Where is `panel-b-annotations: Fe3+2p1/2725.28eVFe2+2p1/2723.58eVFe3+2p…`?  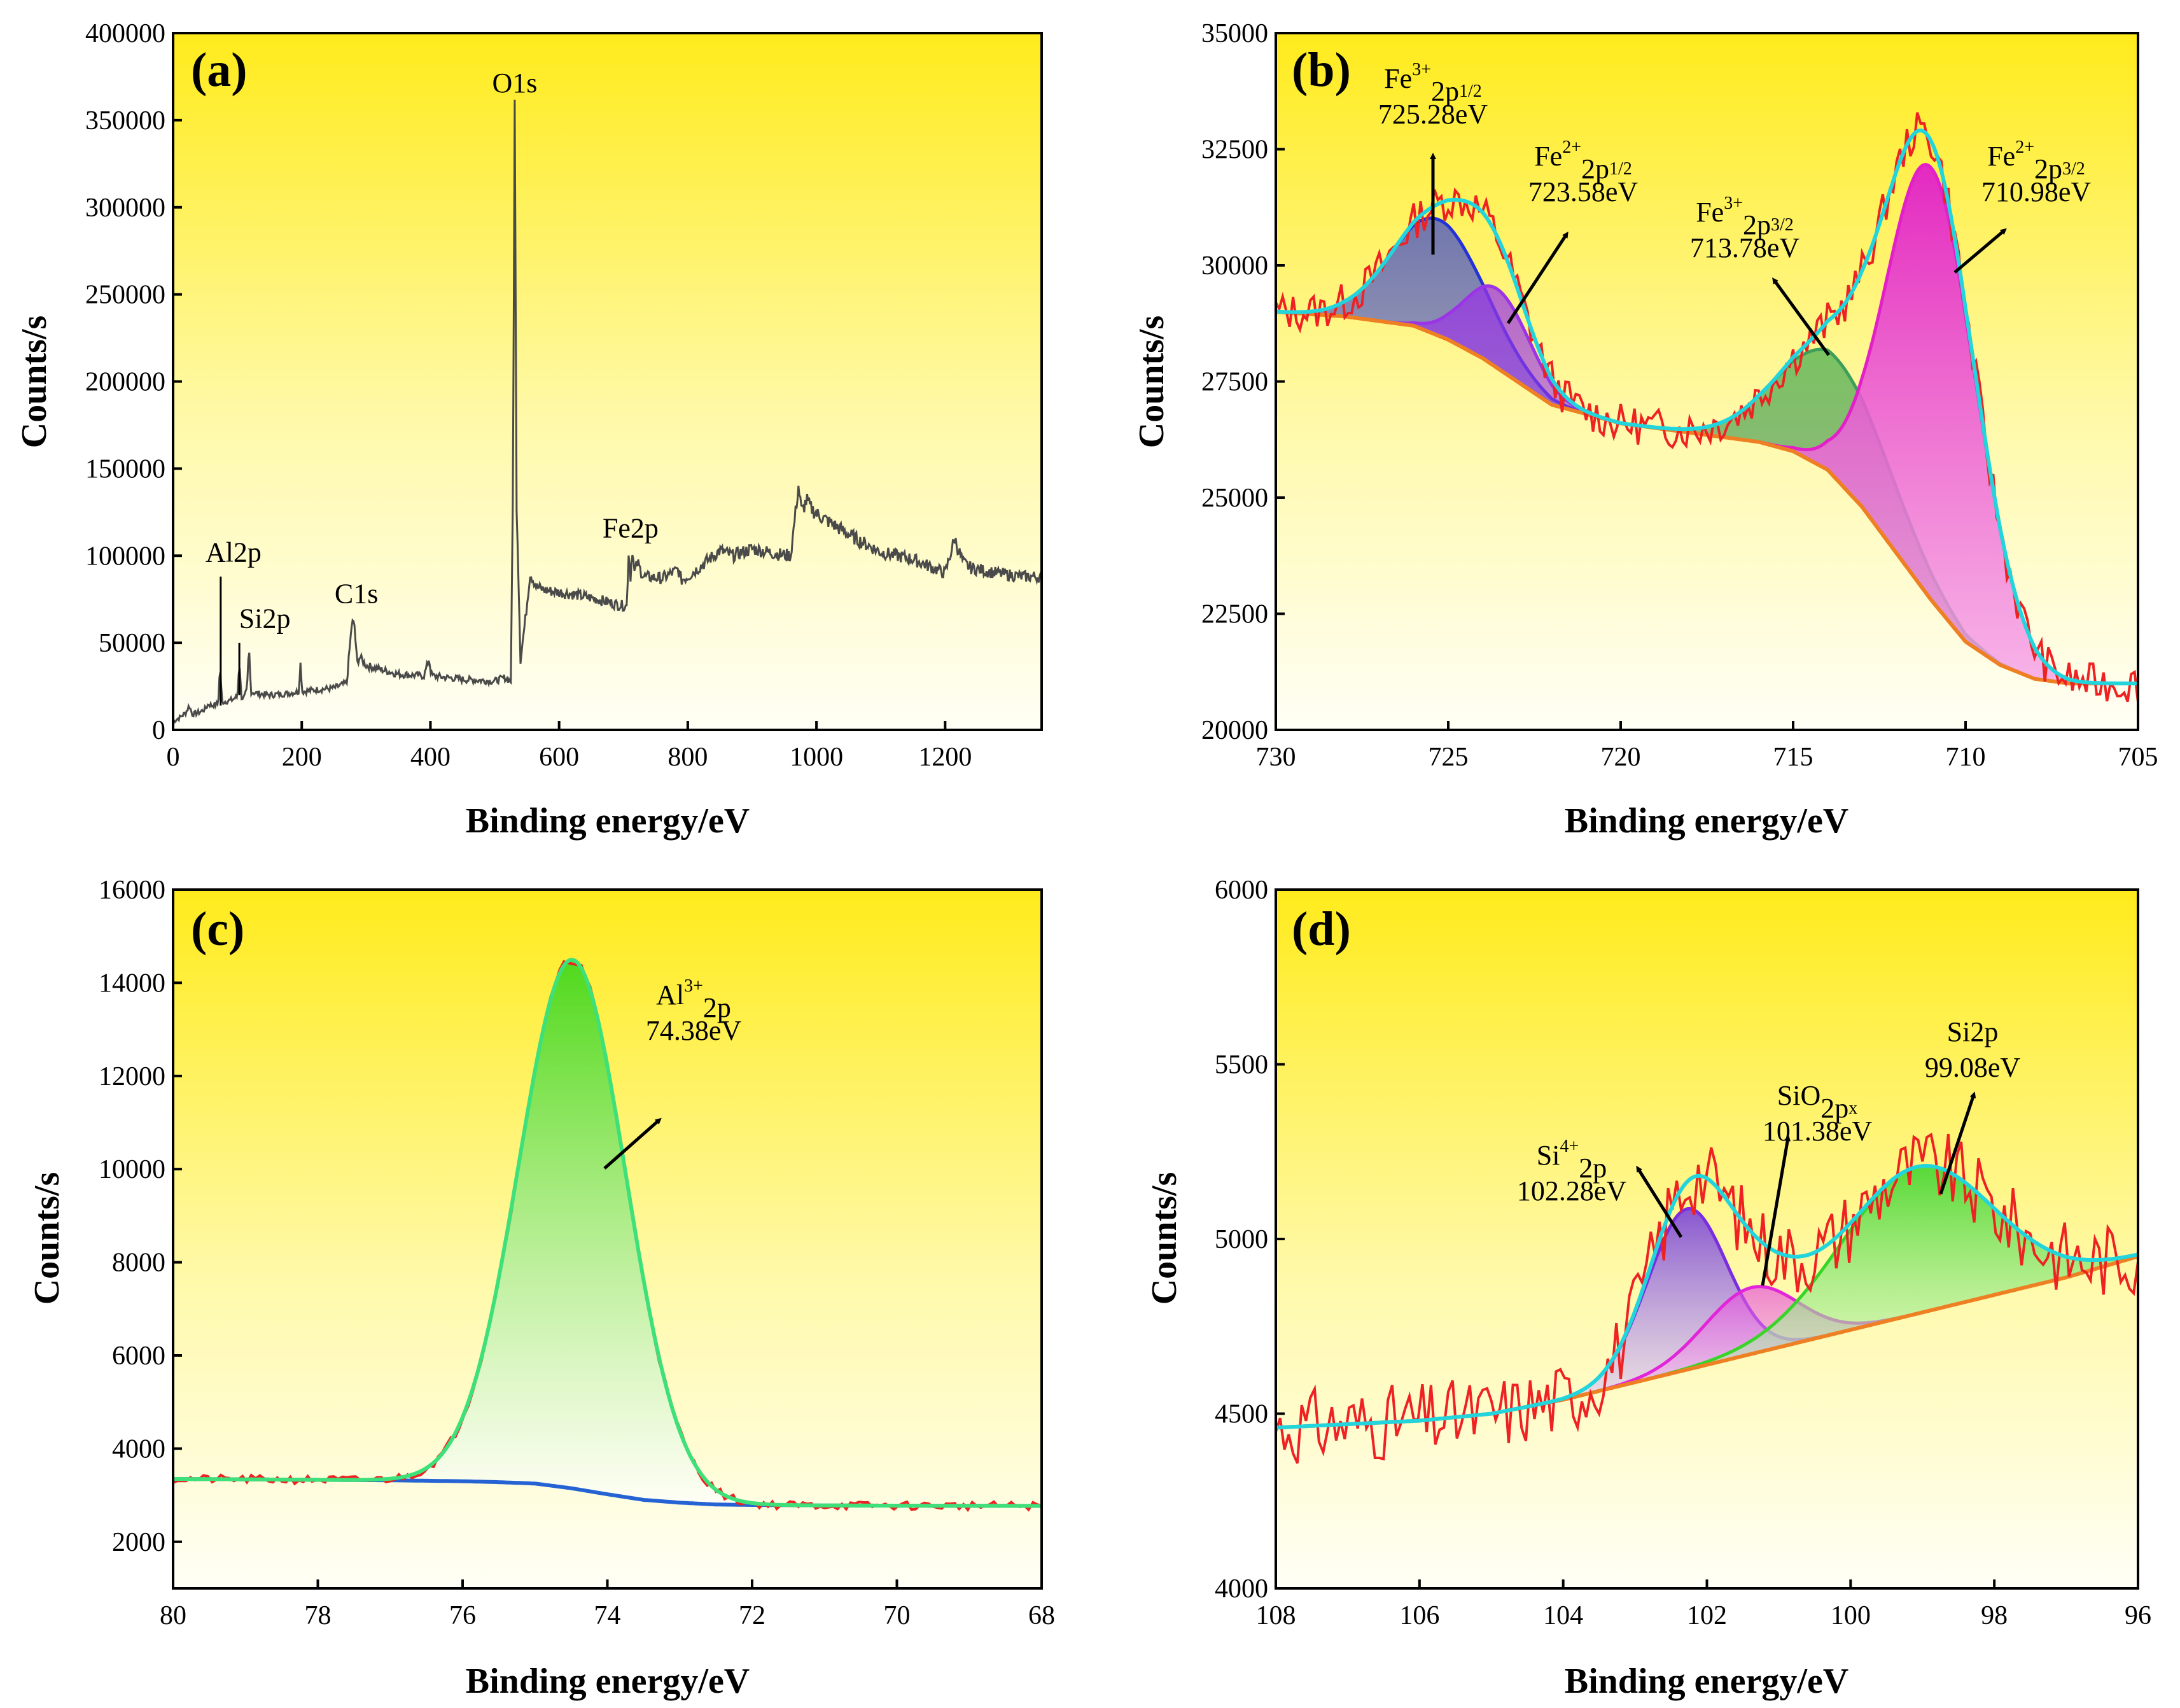 panel-b-annotations: Fe3+2p1/2725.28eVFe2+2p1/2723.58eVFe3+2p… is located at coordinates (1735, 208).